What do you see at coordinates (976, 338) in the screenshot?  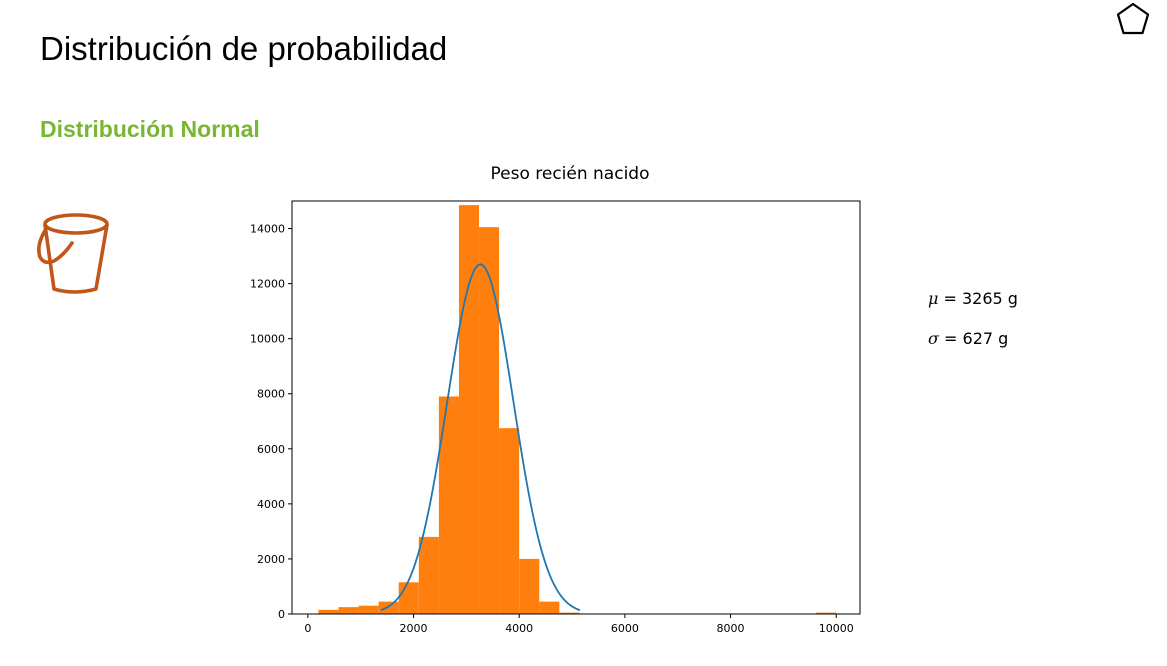 I see `std-value: = 627 g` at bounding box center [976, 338].